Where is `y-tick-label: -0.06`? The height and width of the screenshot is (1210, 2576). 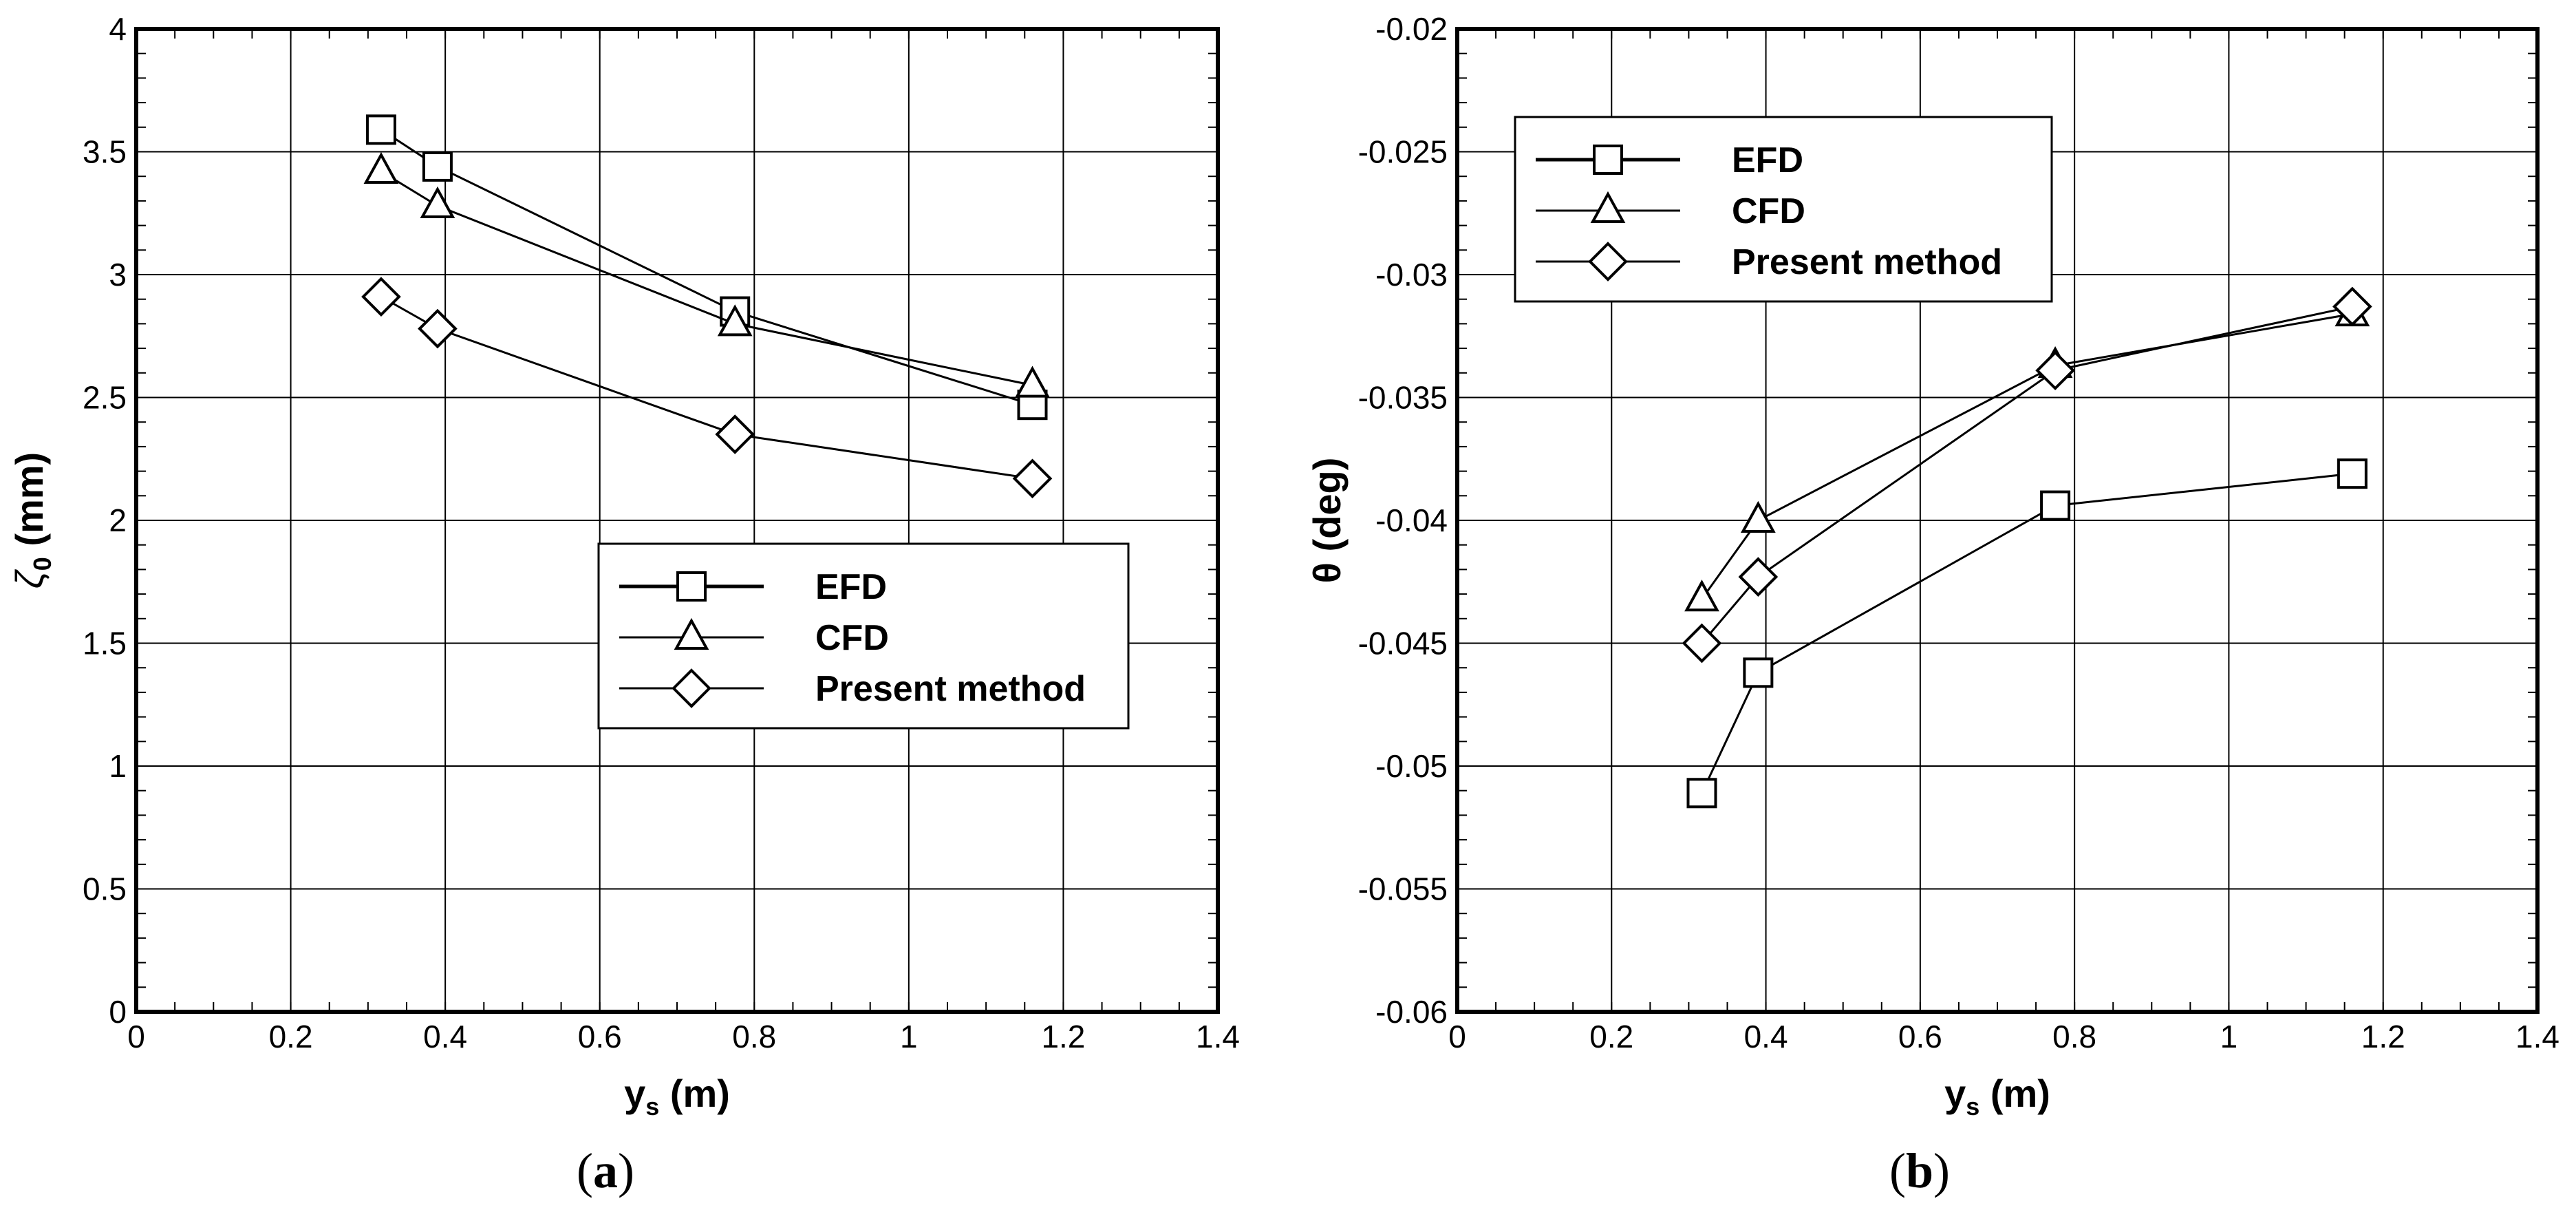
y-tick-label: -0.06 is located at coordinates (1411, 1012).